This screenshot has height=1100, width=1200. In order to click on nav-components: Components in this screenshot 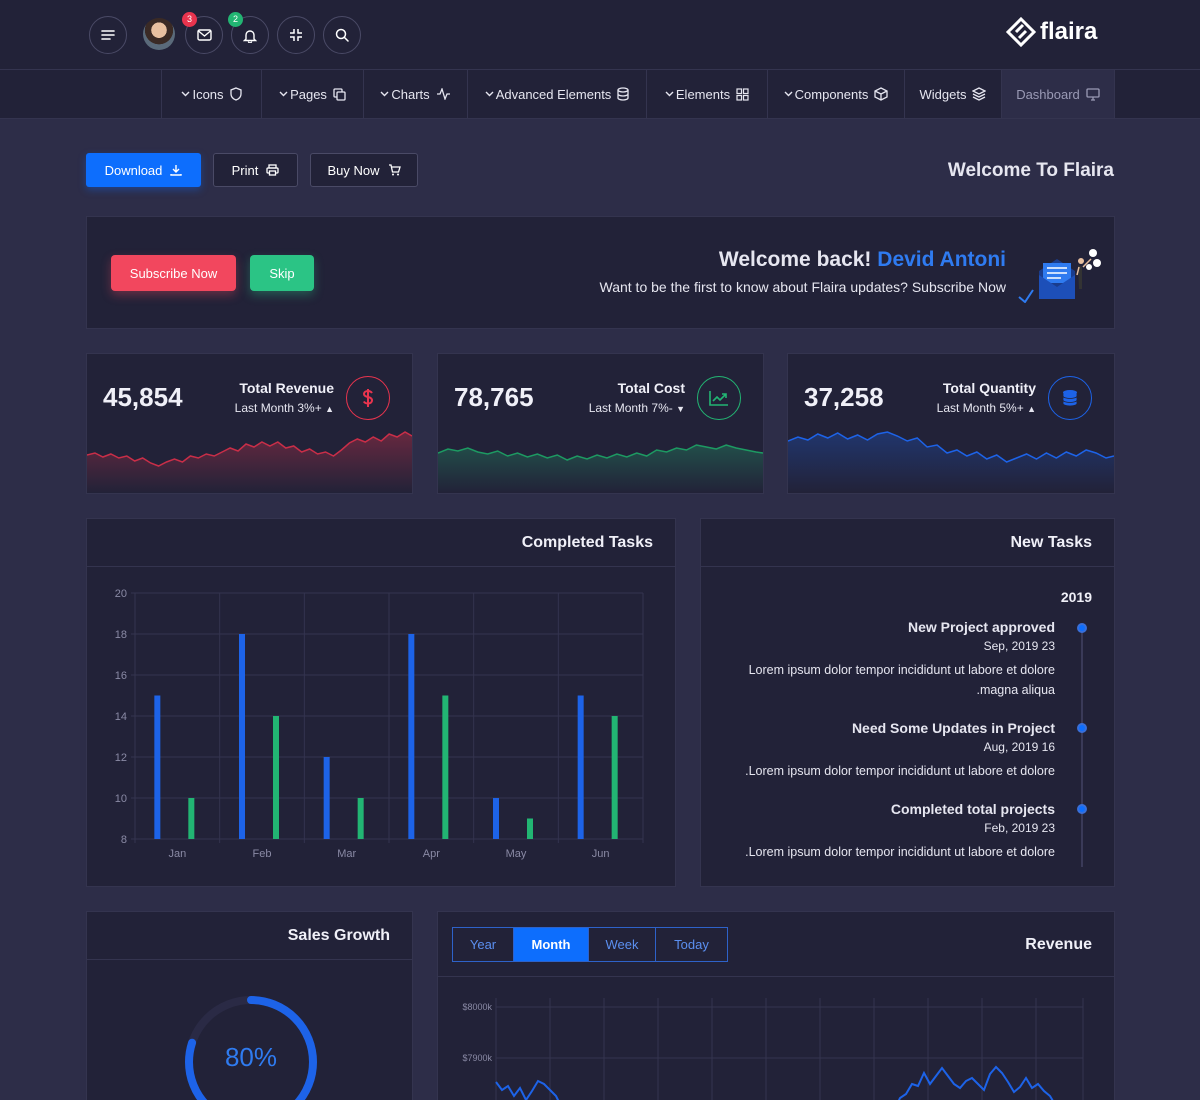, I will do `click(835, 94)`.